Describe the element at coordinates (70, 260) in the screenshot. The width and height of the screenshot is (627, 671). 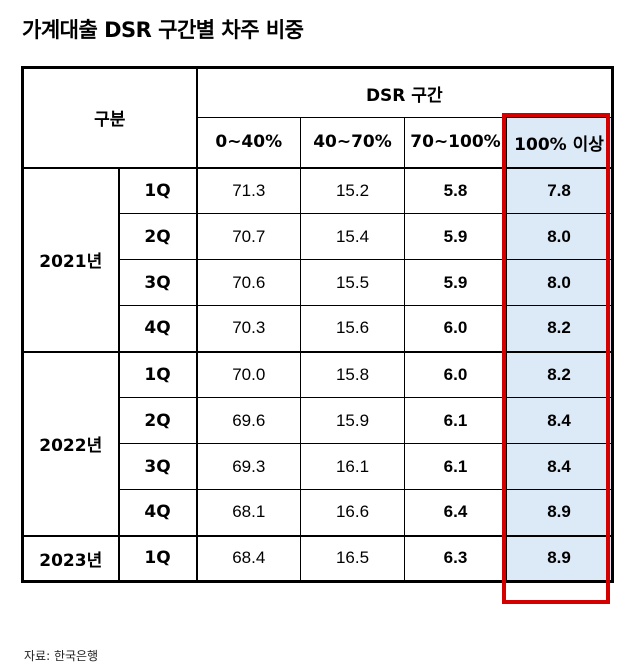
I see `year-group-label: 2021년` at that location.